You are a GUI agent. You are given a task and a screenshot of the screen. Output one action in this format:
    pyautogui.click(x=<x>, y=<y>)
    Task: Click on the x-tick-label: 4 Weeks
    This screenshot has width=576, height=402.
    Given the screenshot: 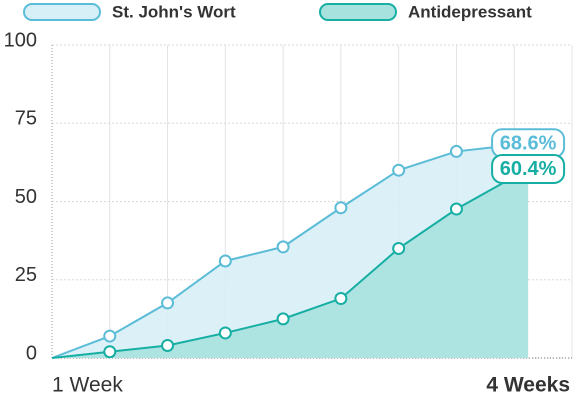 What is the action you would take?
    pyautogui.click(x=528, y=385)
    